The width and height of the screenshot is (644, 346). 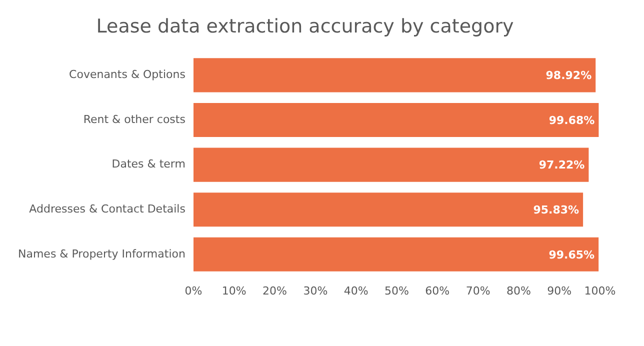 What do you see at coordinates (234, 291) in the screenshot?
I see `x-tick-label: 10%` at bounding box center [234, 291].